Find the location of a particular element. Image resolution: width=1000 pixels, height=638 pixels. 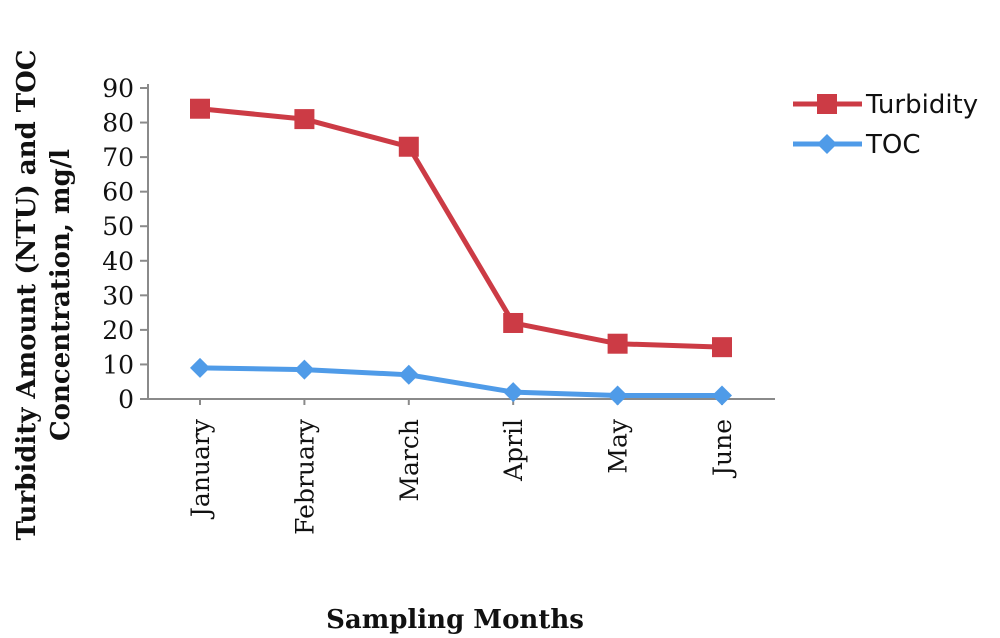

y-tick-label: 70 is located at coordinates (118, 157).